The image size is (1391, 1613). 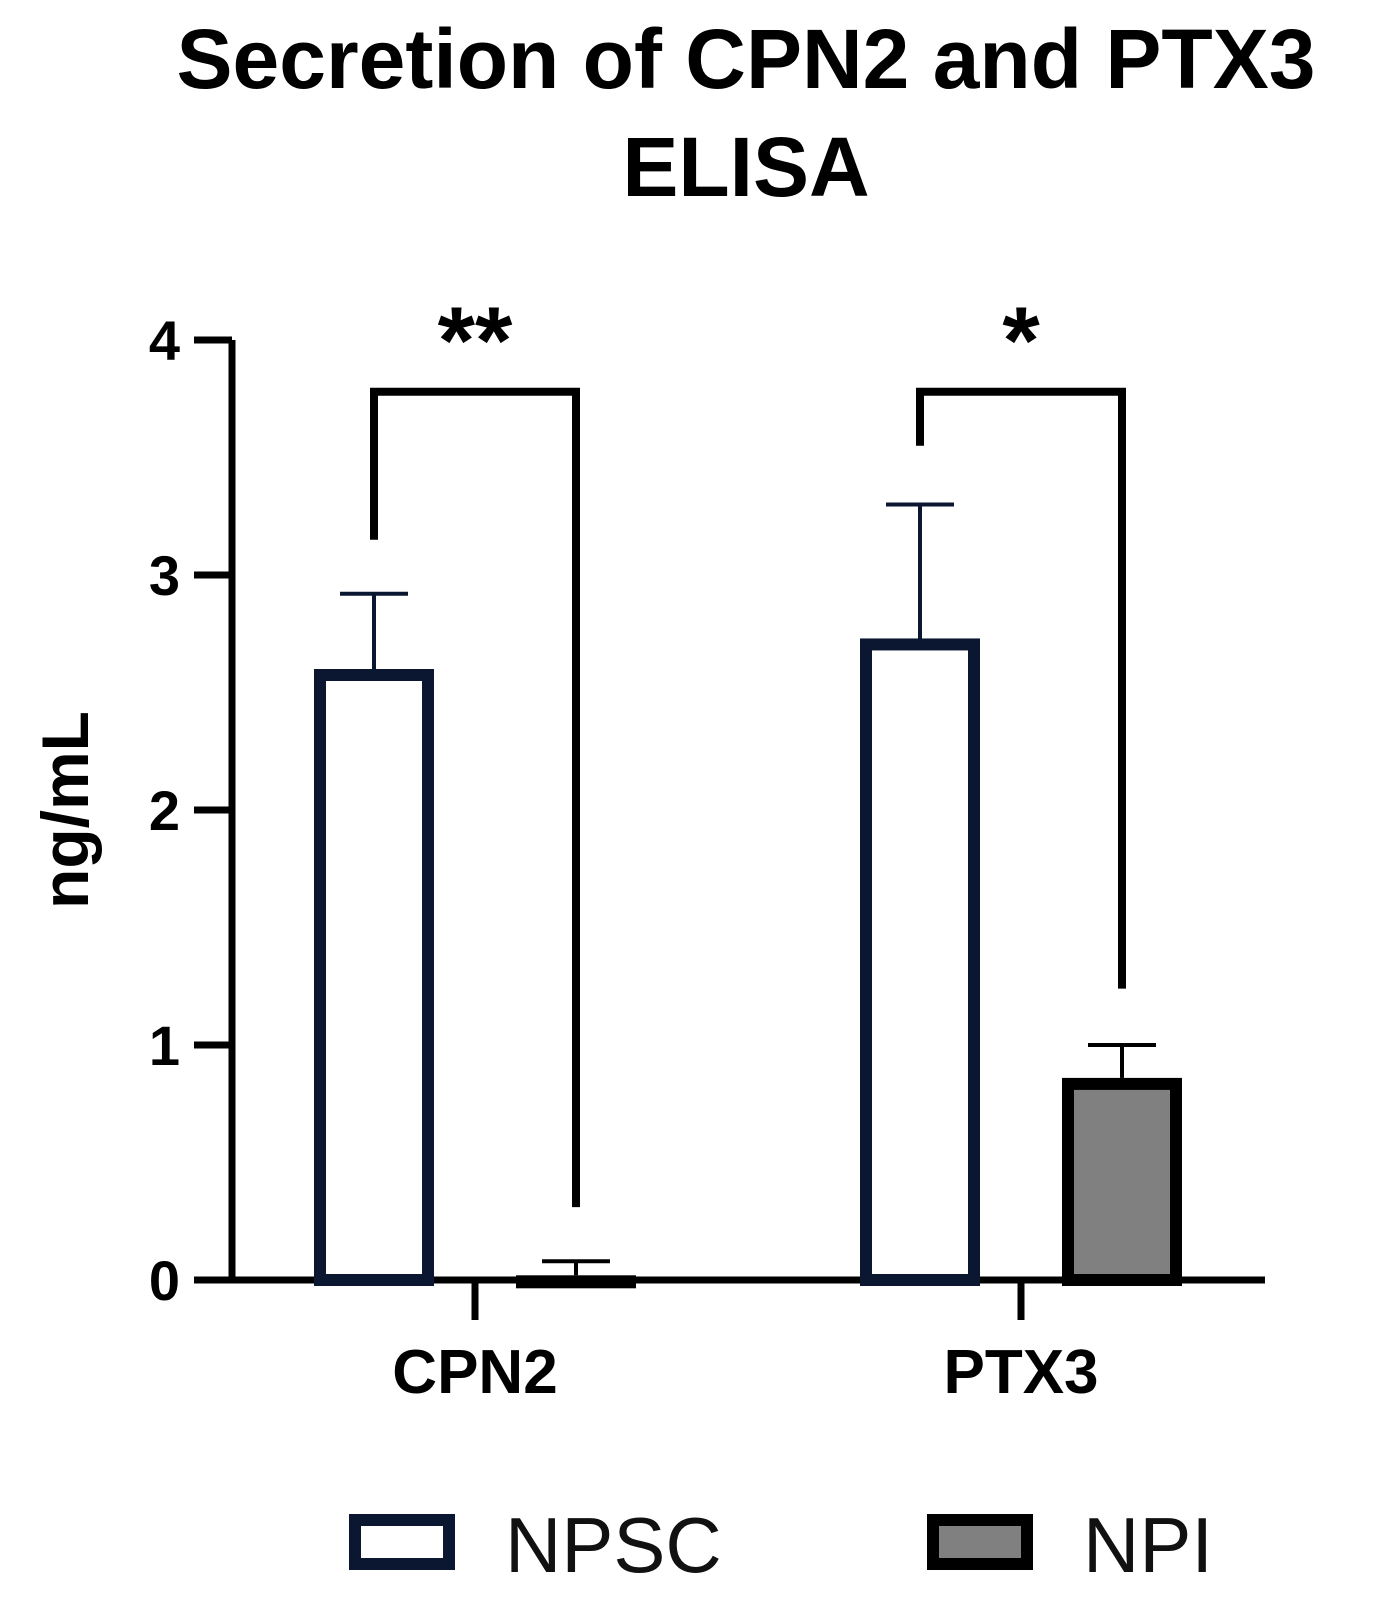 I want to click on y-tick-label: 3, so click(x=164, y=575).